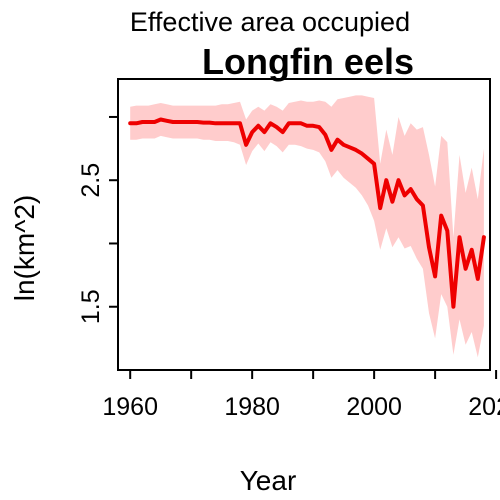 This screenshot has height=500, width=500. Describe the element at coordinates (130, 407) in the screenshot. I see `x-tick-label: 1960` at that location.